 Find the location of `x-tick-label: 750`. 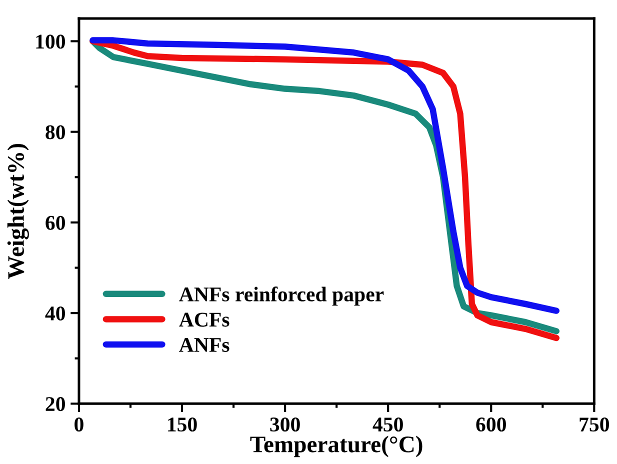

x-tick-label: 750 is located at coordinates (594, 424).